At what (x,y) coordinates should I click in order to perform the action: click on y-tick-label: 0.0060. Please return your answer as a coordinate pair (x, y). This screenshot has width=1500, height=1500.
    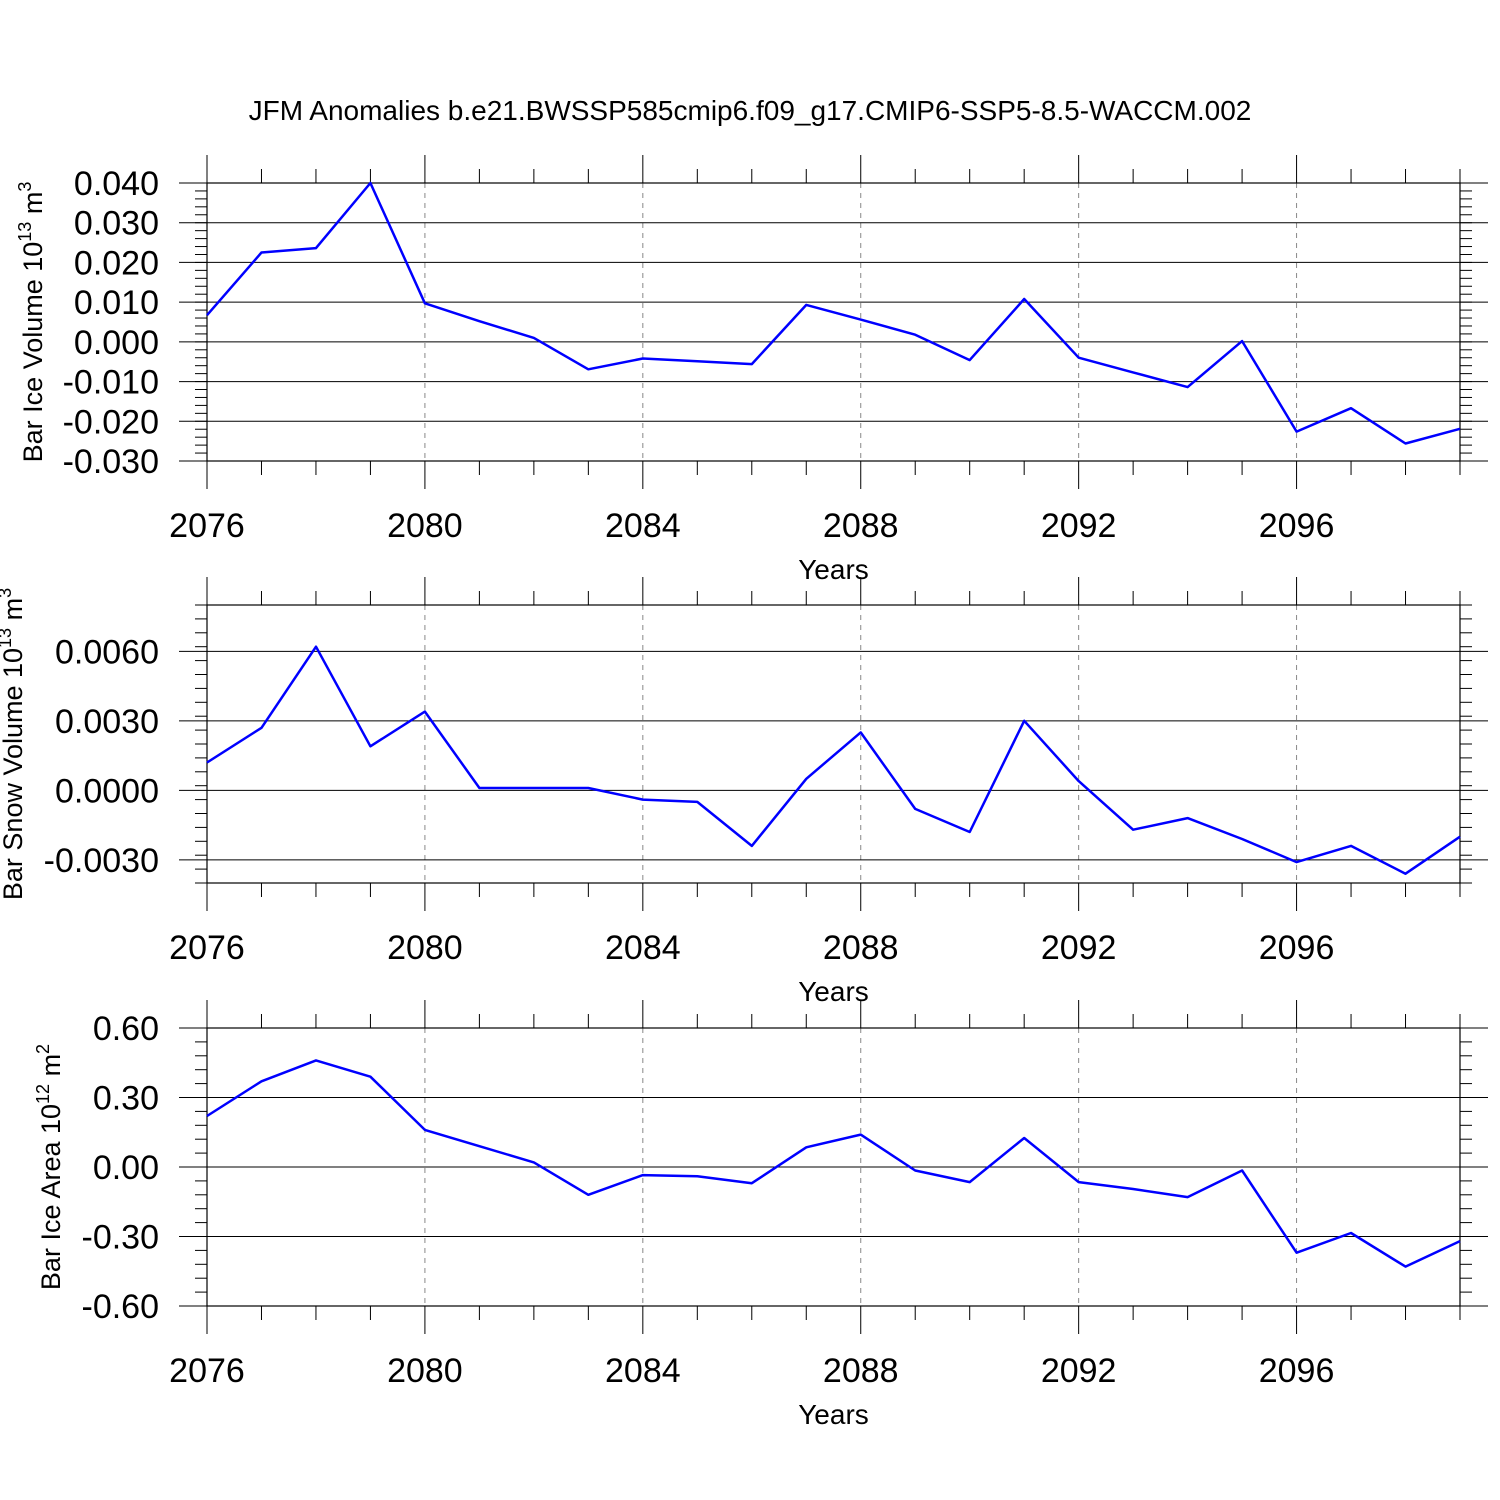
    Looking at the image, I should click on (107, 652).